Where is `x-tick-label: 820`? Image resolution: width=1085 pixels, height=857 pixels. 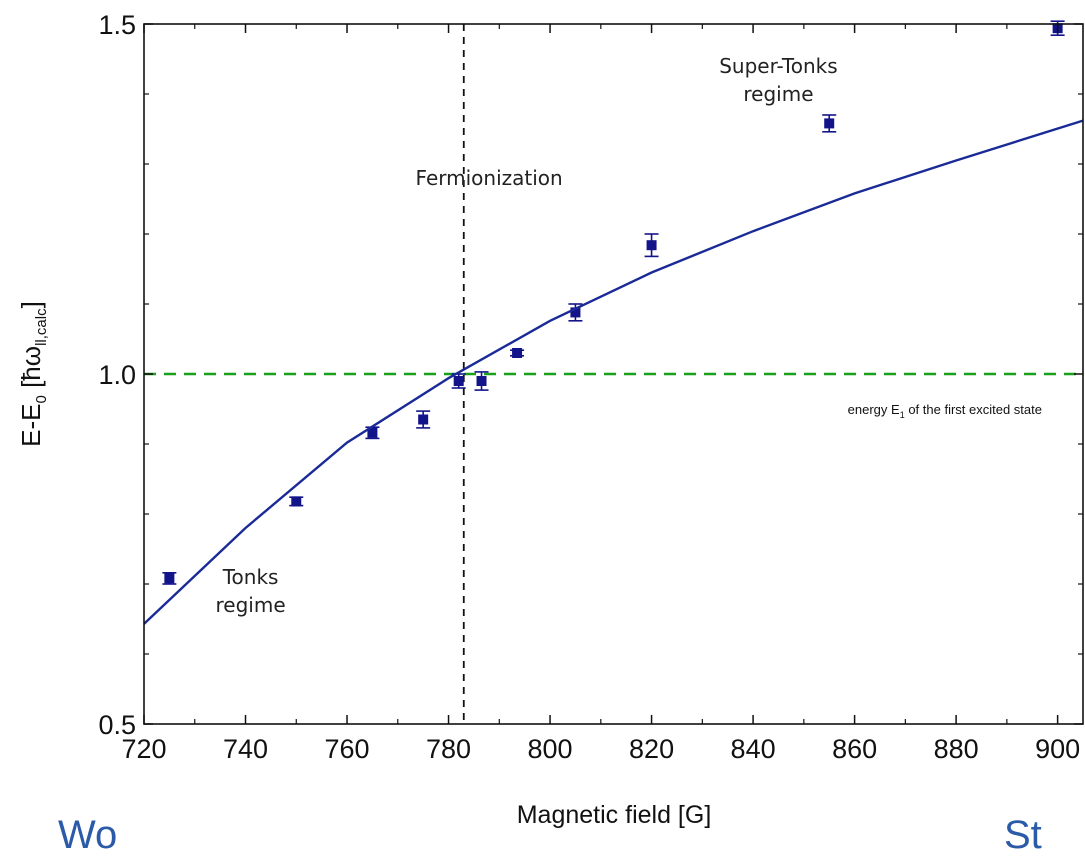 x-tick-label: 820 is located at coordinates (651, 749).